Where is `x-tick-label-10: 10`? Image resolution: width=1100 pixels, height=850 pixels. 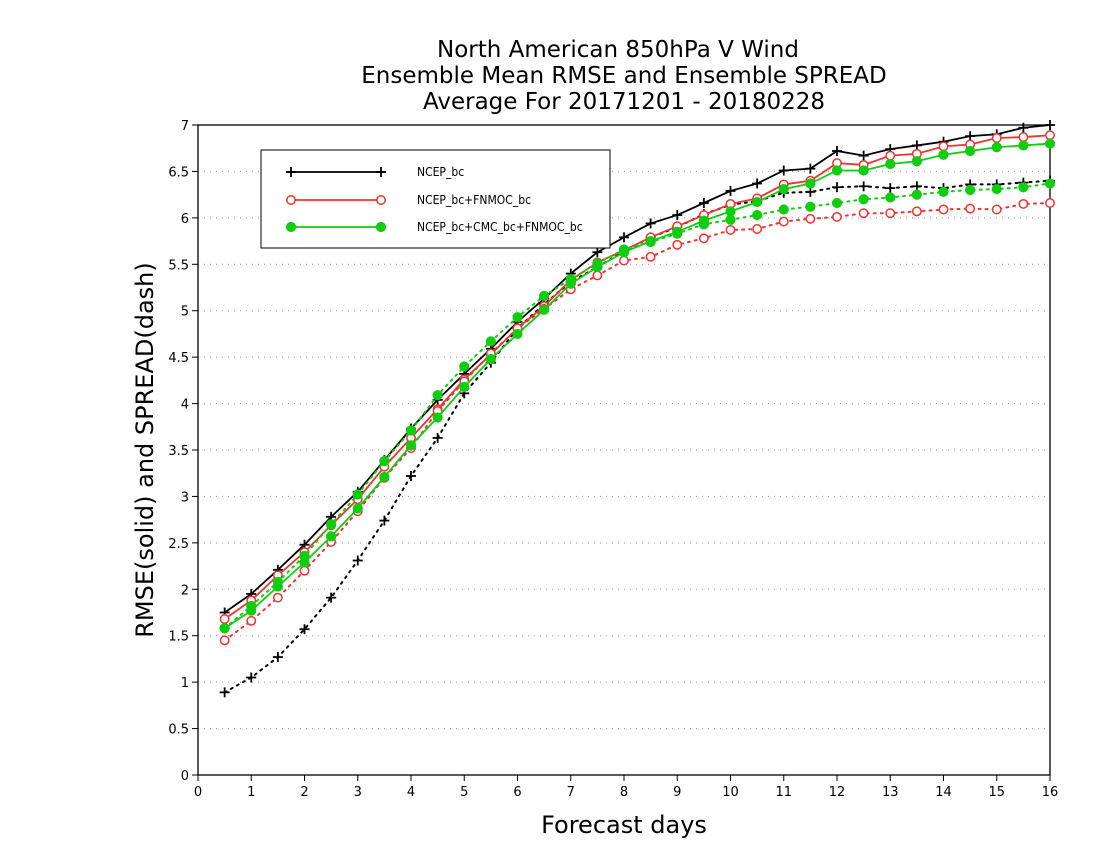 x-tick-label-10: 10 is located at coordinates (730, 792).